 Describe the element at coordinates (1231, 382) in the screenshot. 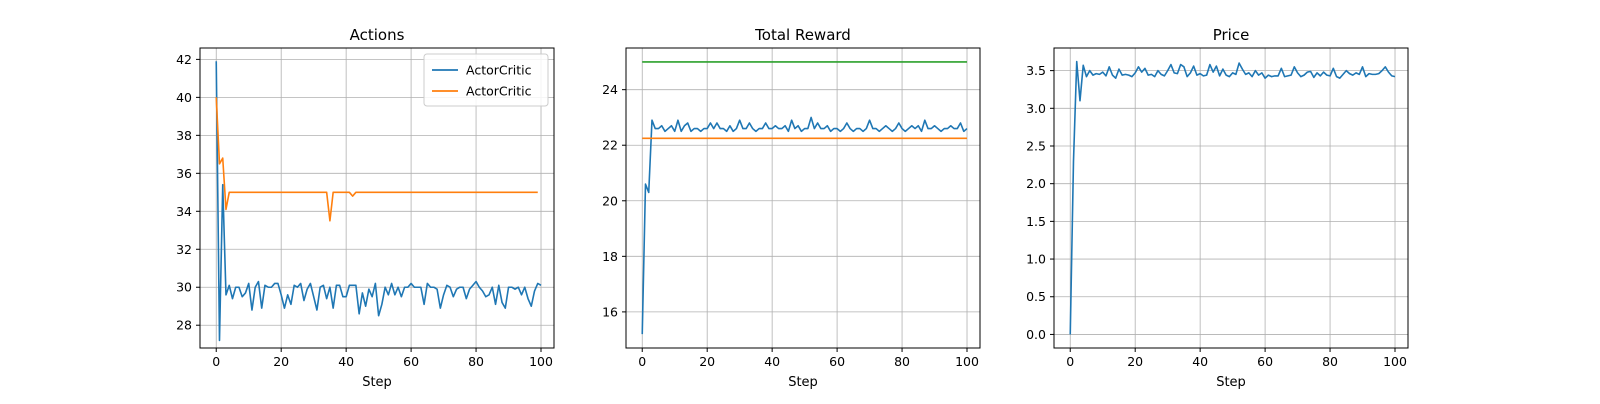

I see `price-x-axis-label: Step` at that location.